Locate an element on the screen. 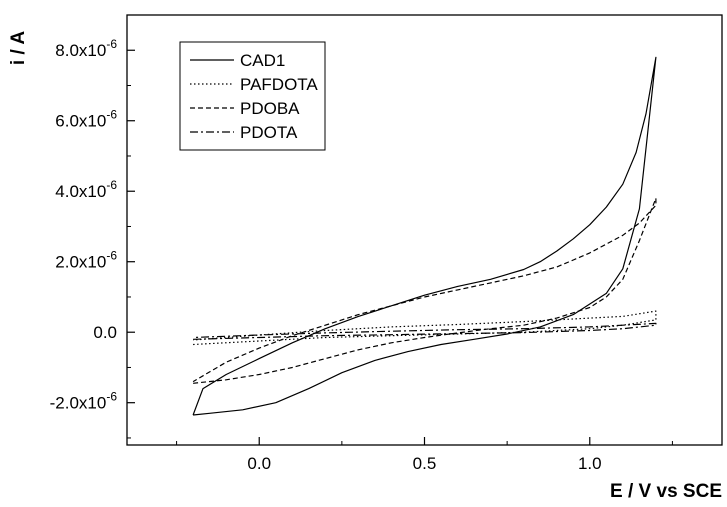  legend-label-pafdota: PAFDOTA is located at coordinates (279, 84).